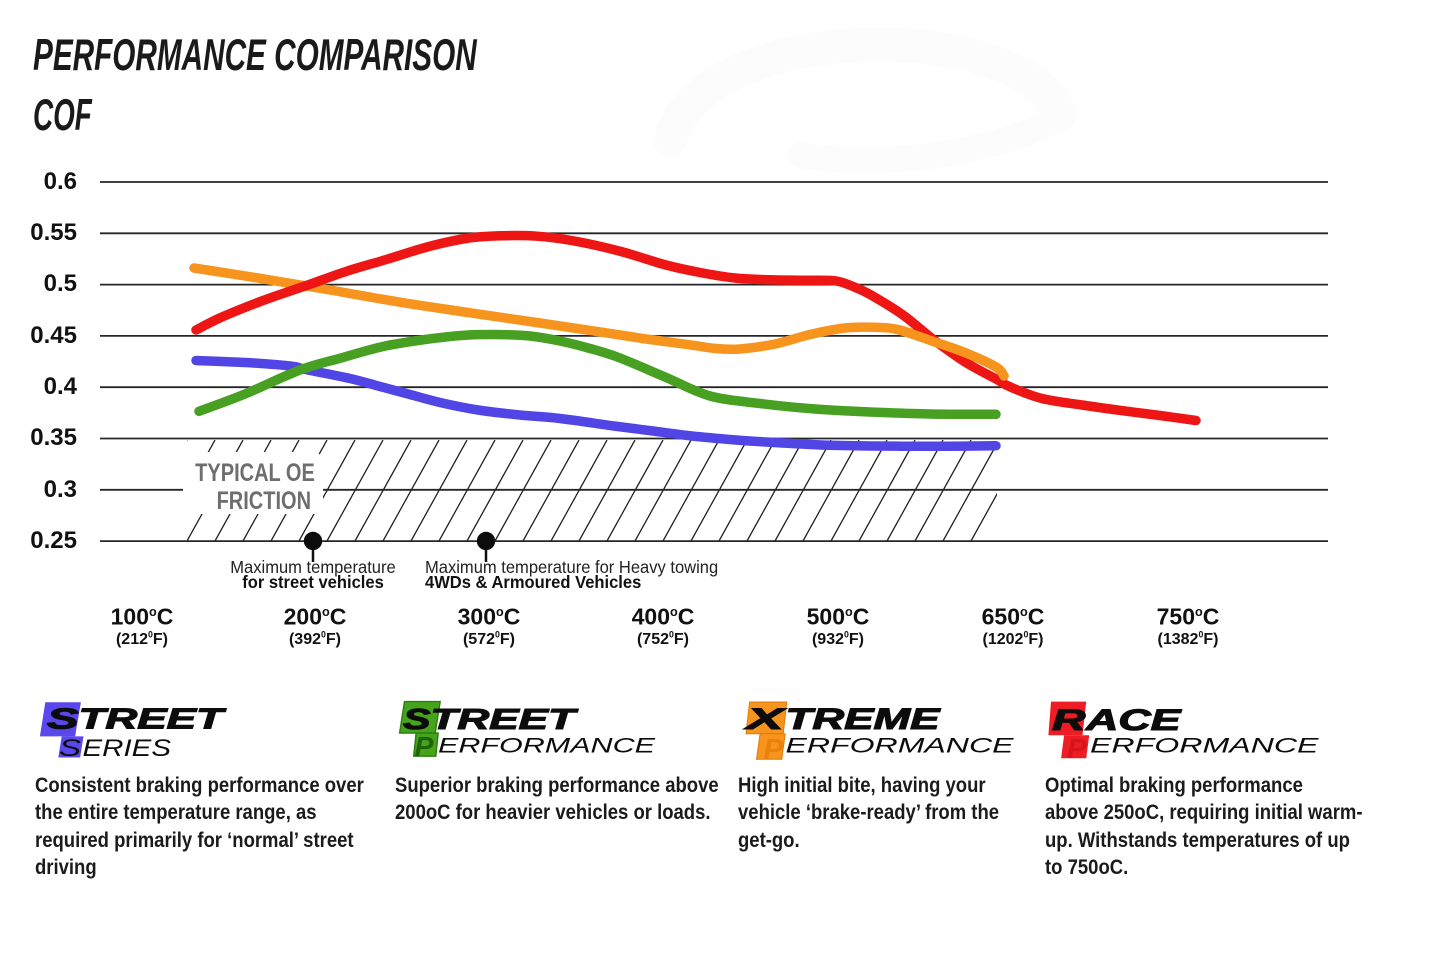  Describe the element at coordinates (1069, 720) in the screenshot. I see `svg-text: R` at that location.